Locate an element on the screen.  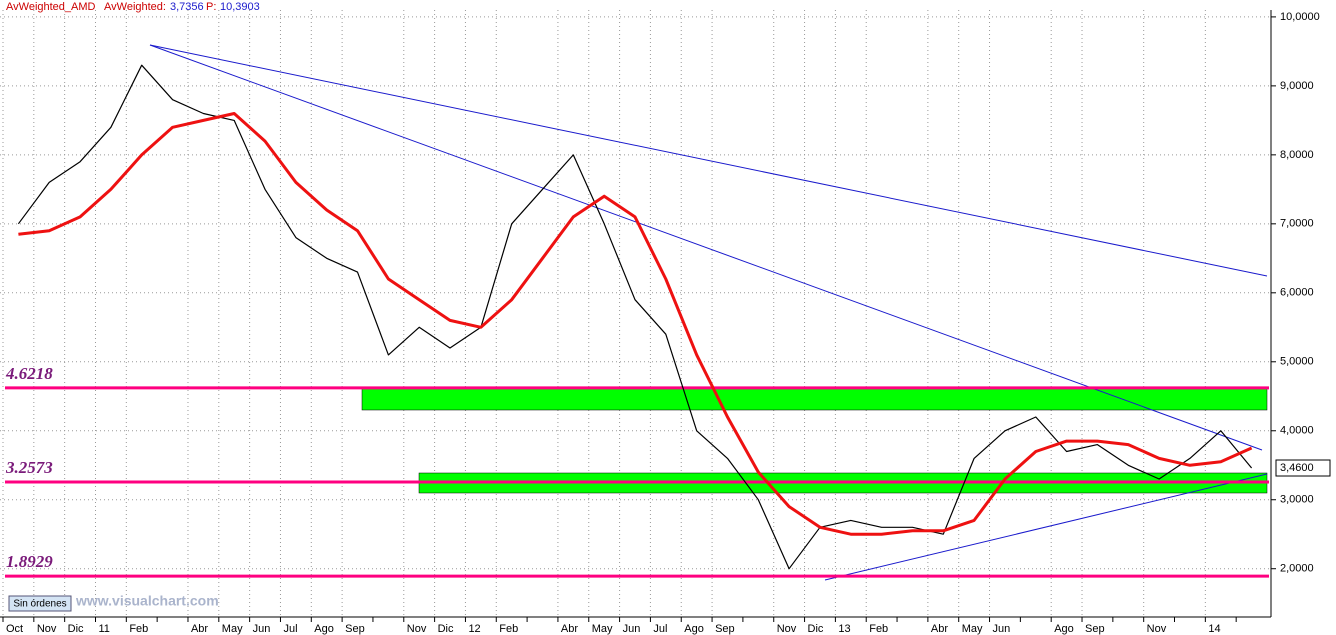
param-name: P: is located at coordinates (211, 7).